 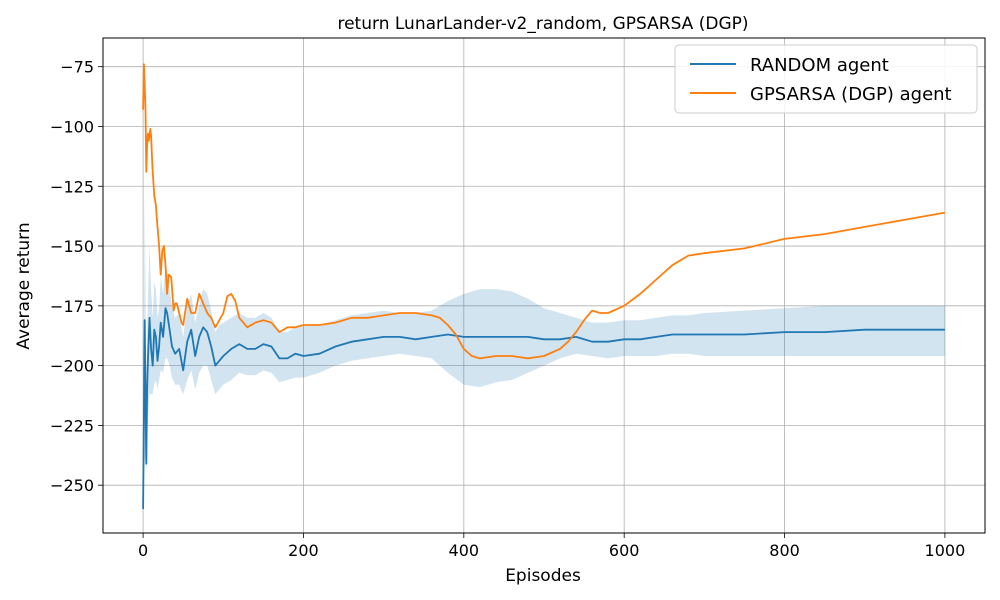 What do you see at coordinates (303, 550) in the screenshot?
I see `x-tick-label: 200` at bounding box center [303, 550].